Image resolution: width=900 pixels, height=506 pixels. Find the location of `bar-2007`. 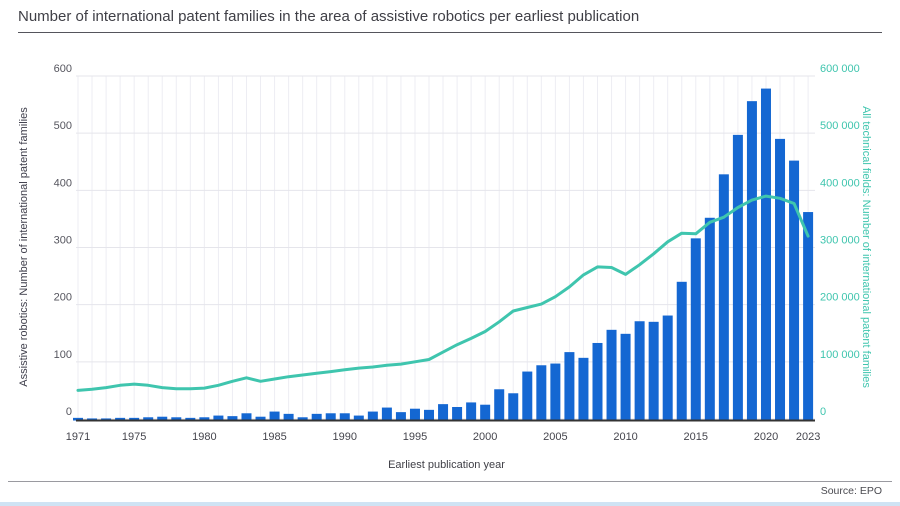

bar-2007 is located at coordinates (583, 389).